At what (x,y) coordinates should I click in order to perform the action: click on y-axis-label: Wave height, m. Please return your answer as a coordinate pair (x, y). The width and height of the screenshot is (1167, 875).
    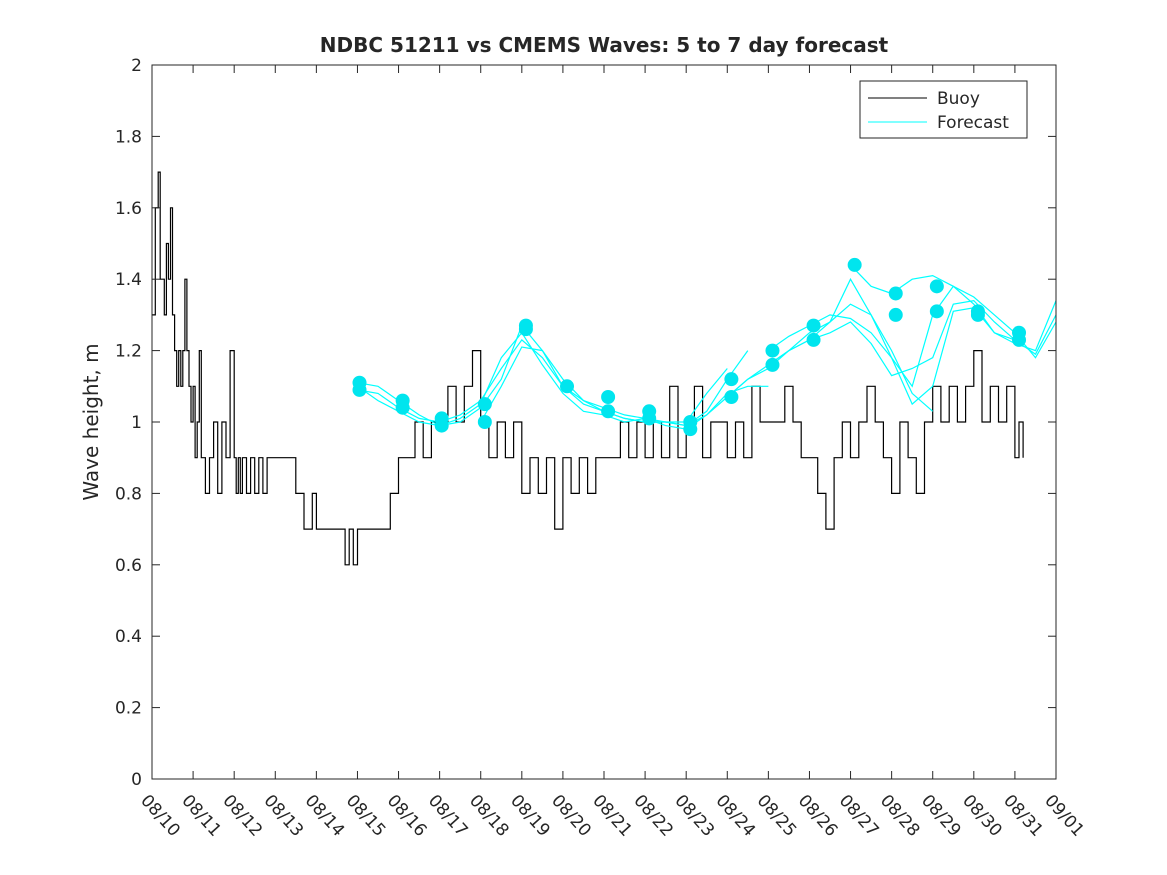
    Looking at the image, I should click on (91, 421).